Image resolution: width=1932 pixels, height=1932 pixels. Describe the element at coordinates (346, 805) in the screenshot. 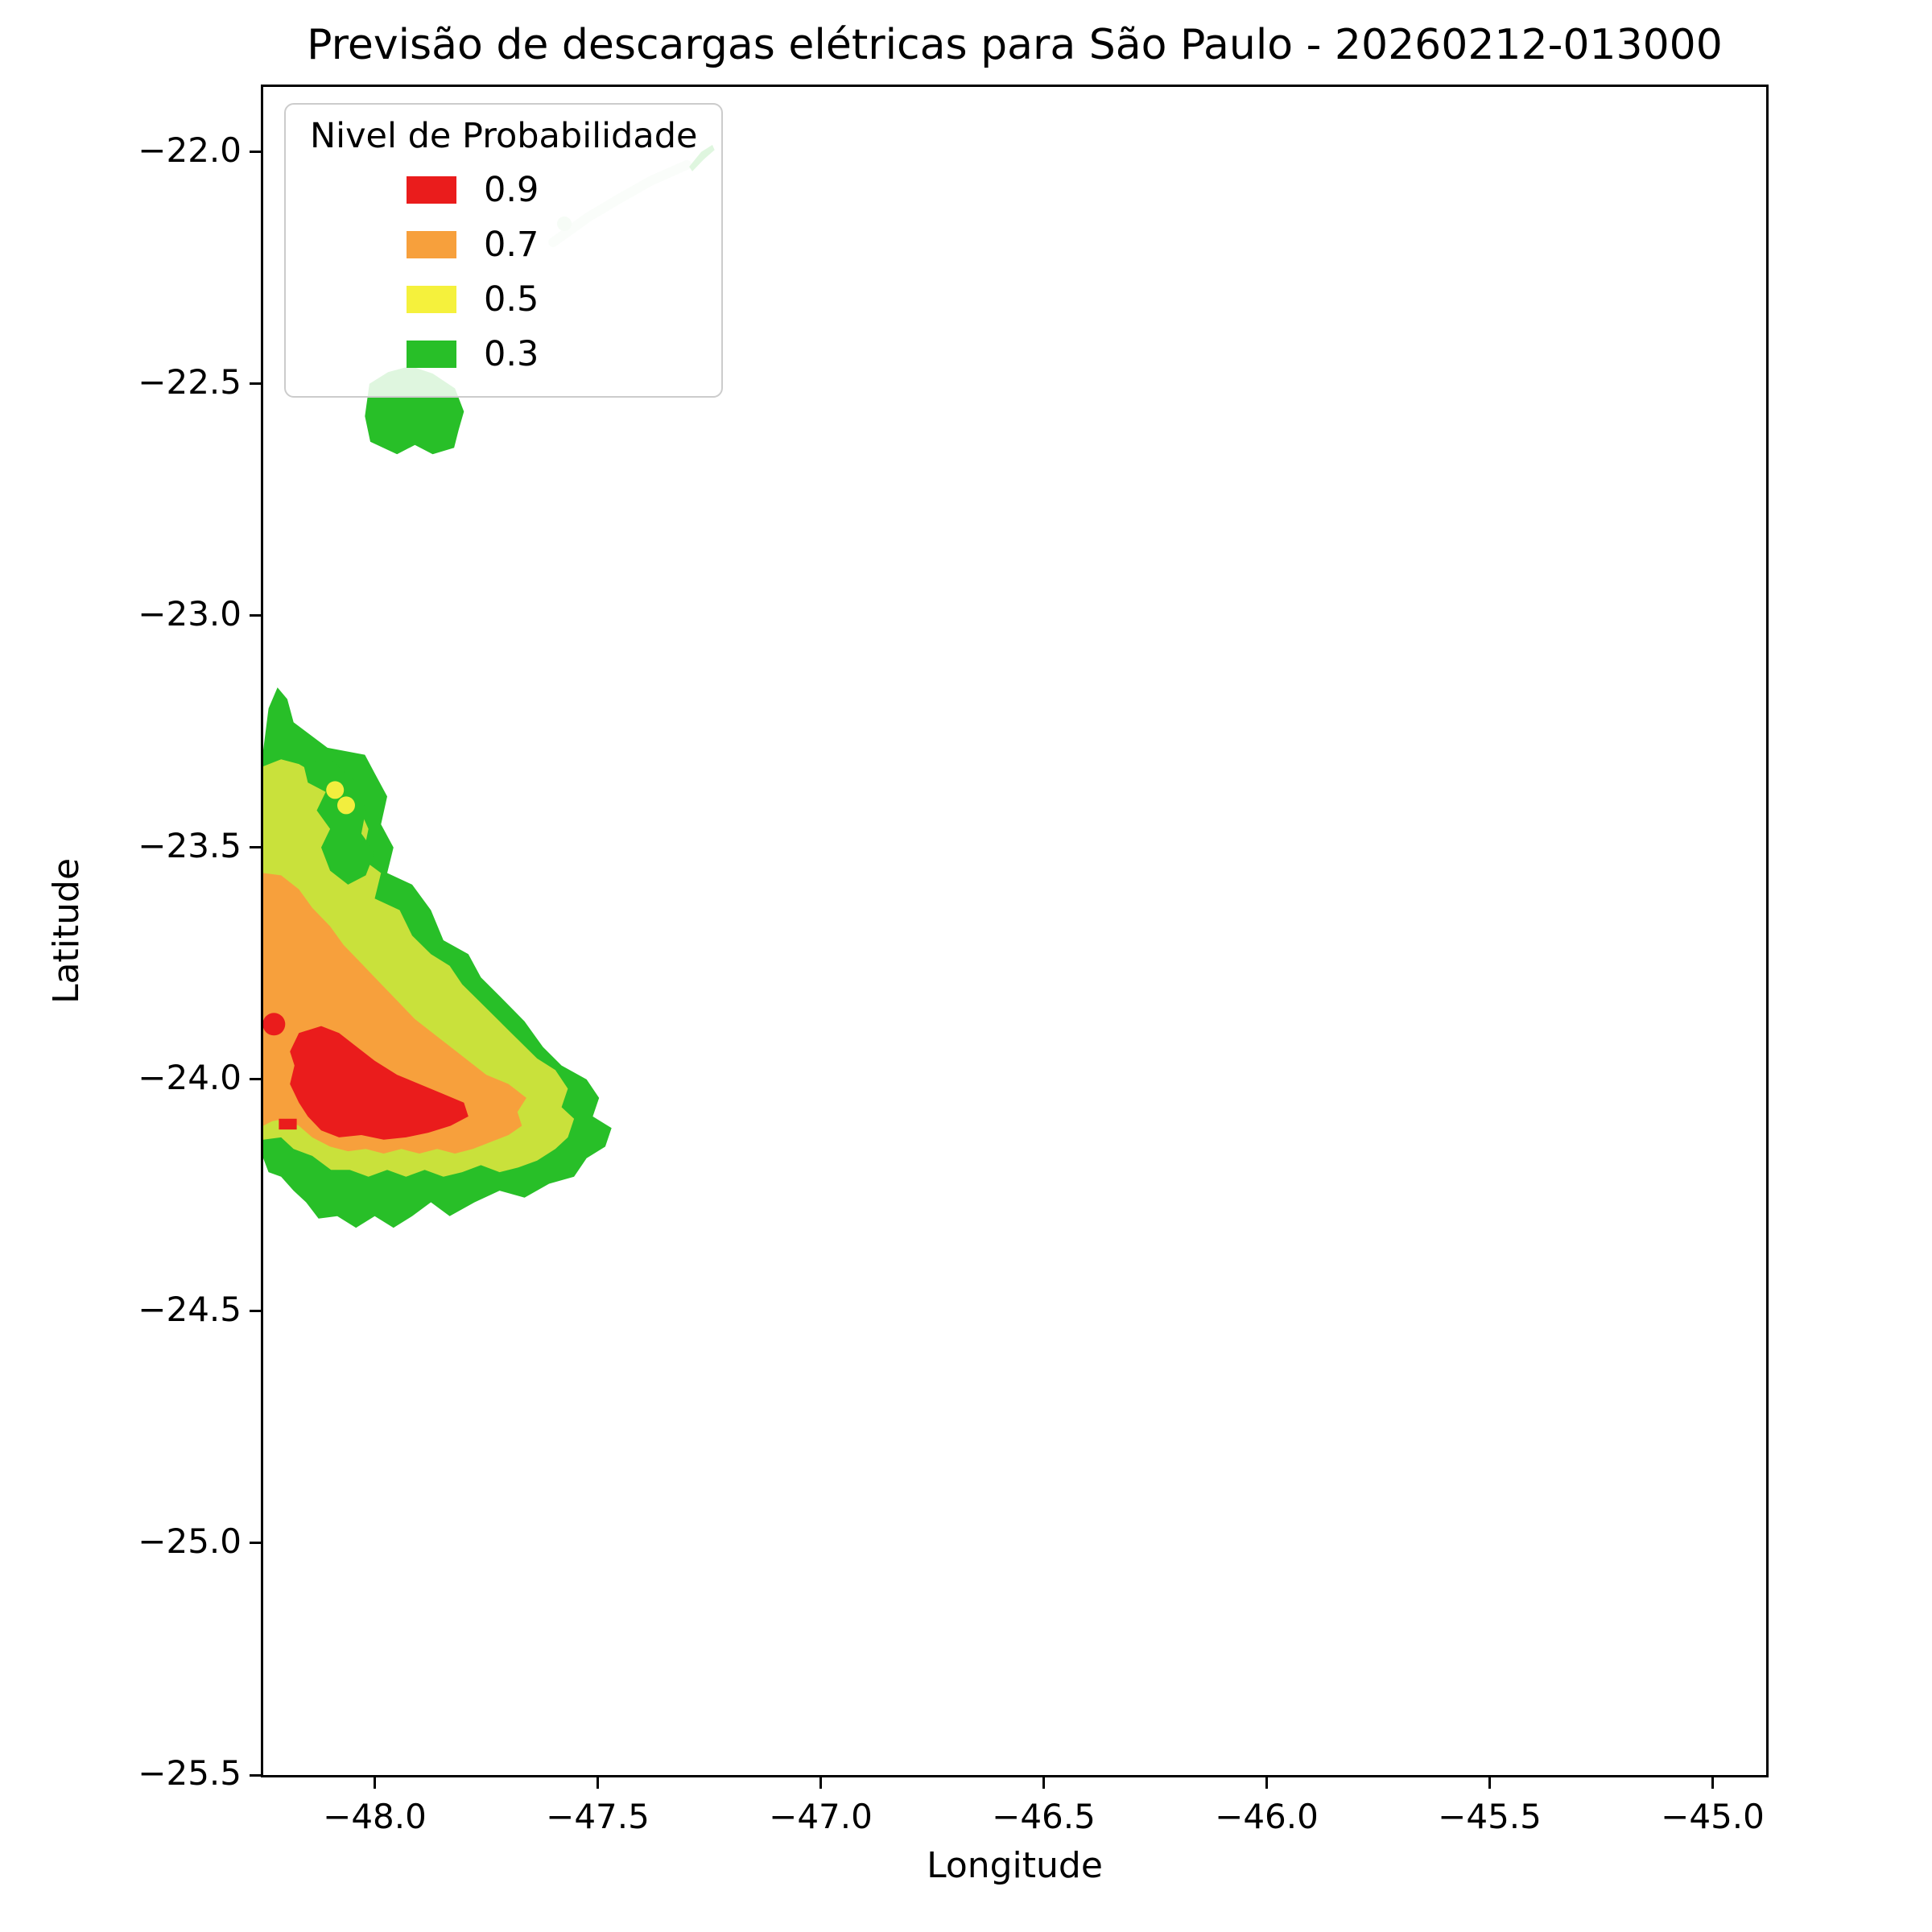

I see `yellow-dot-2-marker` at that location.